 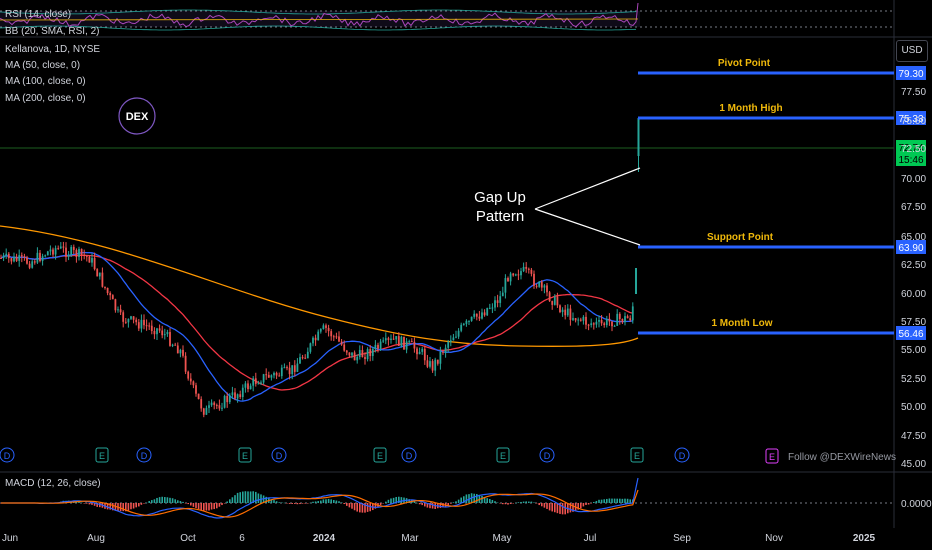 What do you see at coordinates (912, 51) in the screenshot?
I see `currency-button: USD` at bounding box center [912, 51].